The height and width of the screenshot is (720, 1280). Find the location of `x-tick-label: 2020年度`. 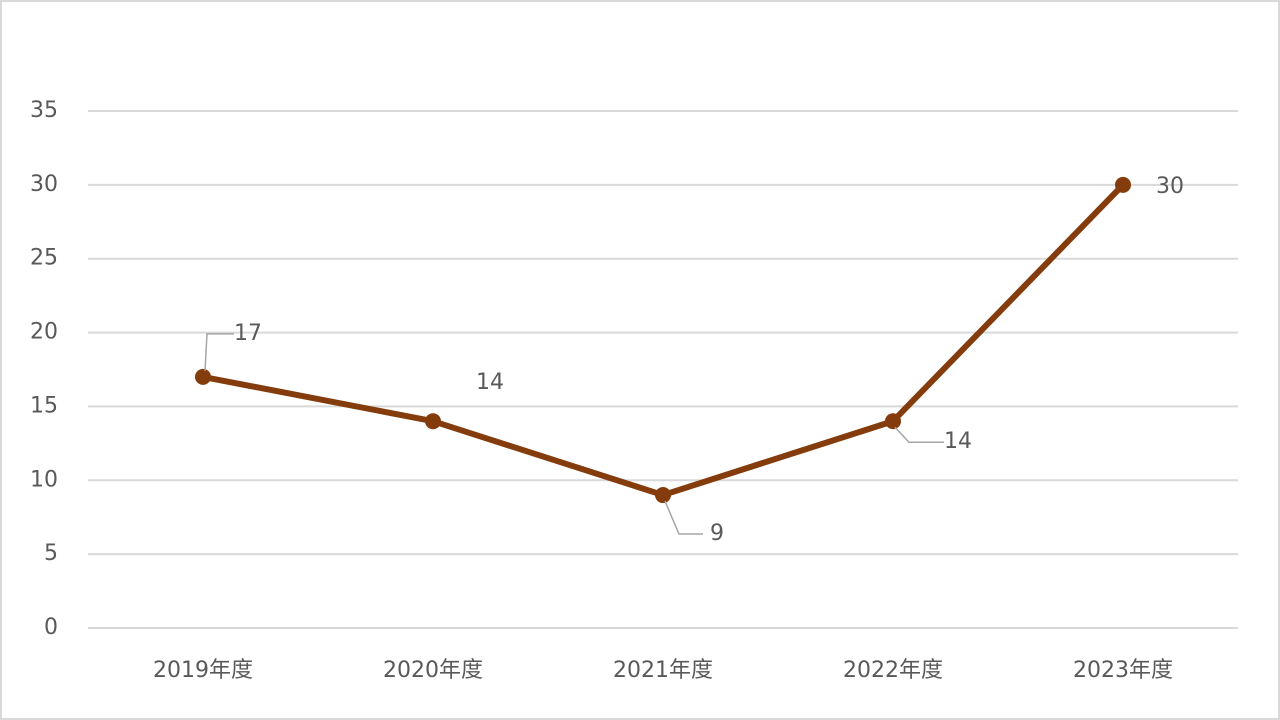

x-tick-label: 2020年度 is located at coordinates (433, 670).